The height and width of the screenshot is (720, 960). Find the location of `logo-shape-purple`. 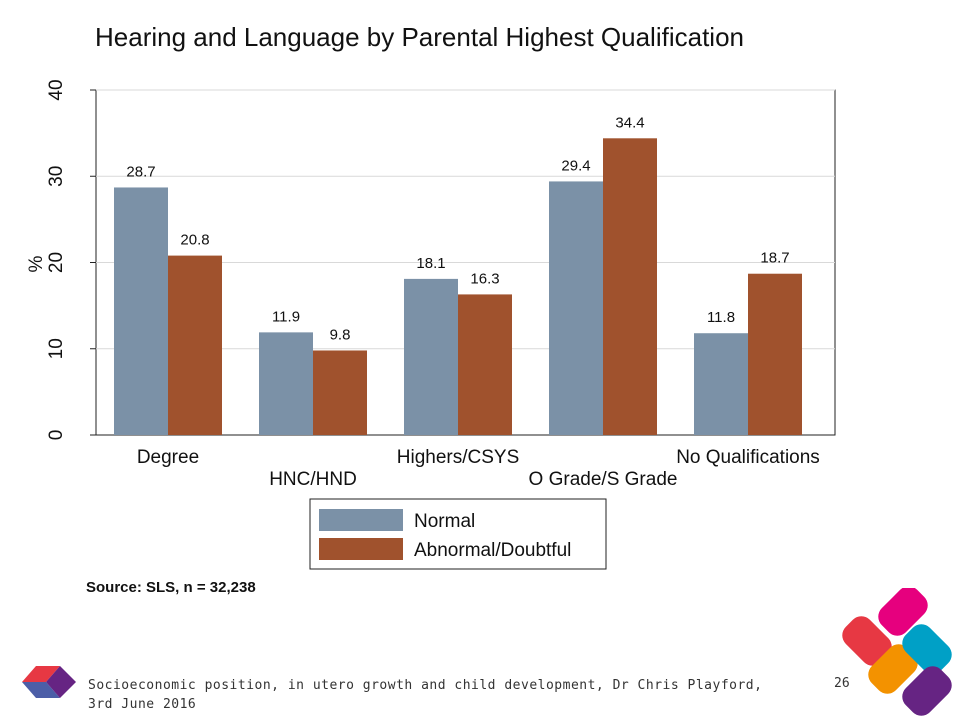

logo-shape-purple is located at coordinates (61, 682).